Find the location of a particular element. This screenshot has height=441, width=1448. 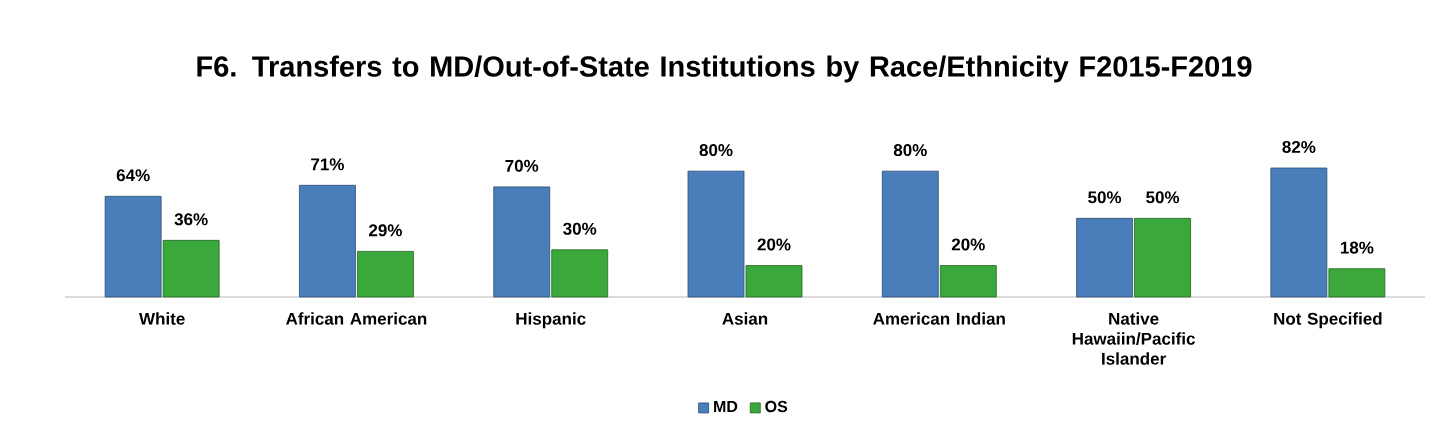

data-label: 64% is located at coordinates (133, 175).